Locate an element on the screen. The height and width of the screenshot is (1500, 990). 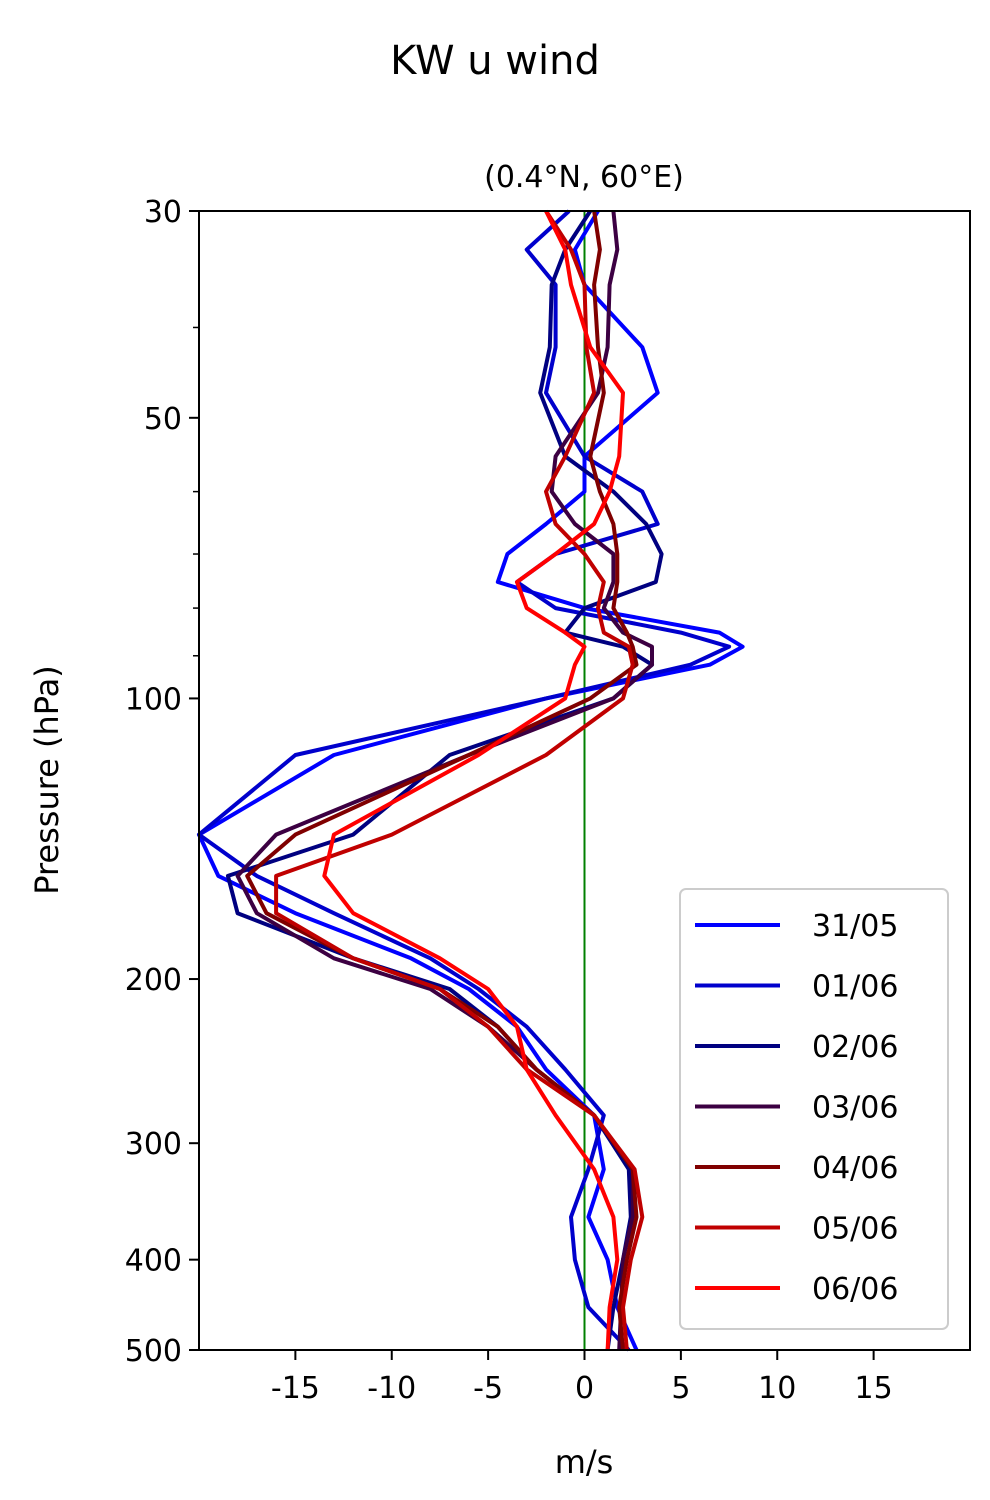
y-tick-label: 500 is located at coordinates (153, 1351).